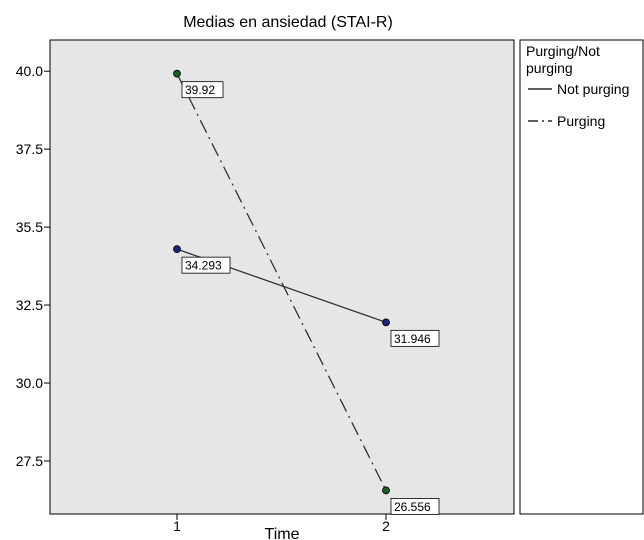  Describe the element at coordinates (177, 73) in the screenshot. I see `data-point-purging-time1` at that location.